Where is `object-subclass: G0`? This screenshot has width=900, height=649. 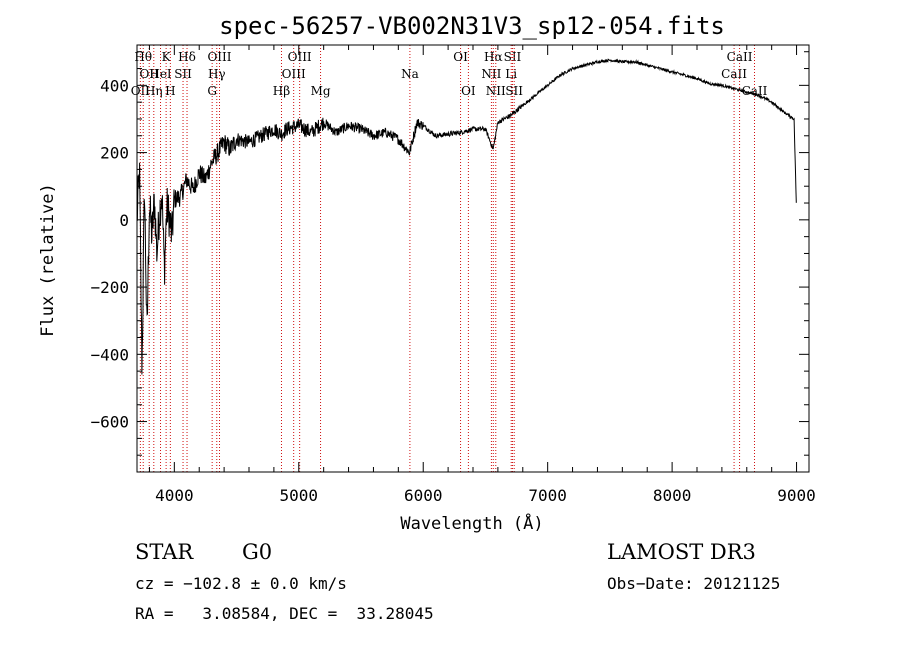
object-subclass: G0 is located at coordinates (257, 552).